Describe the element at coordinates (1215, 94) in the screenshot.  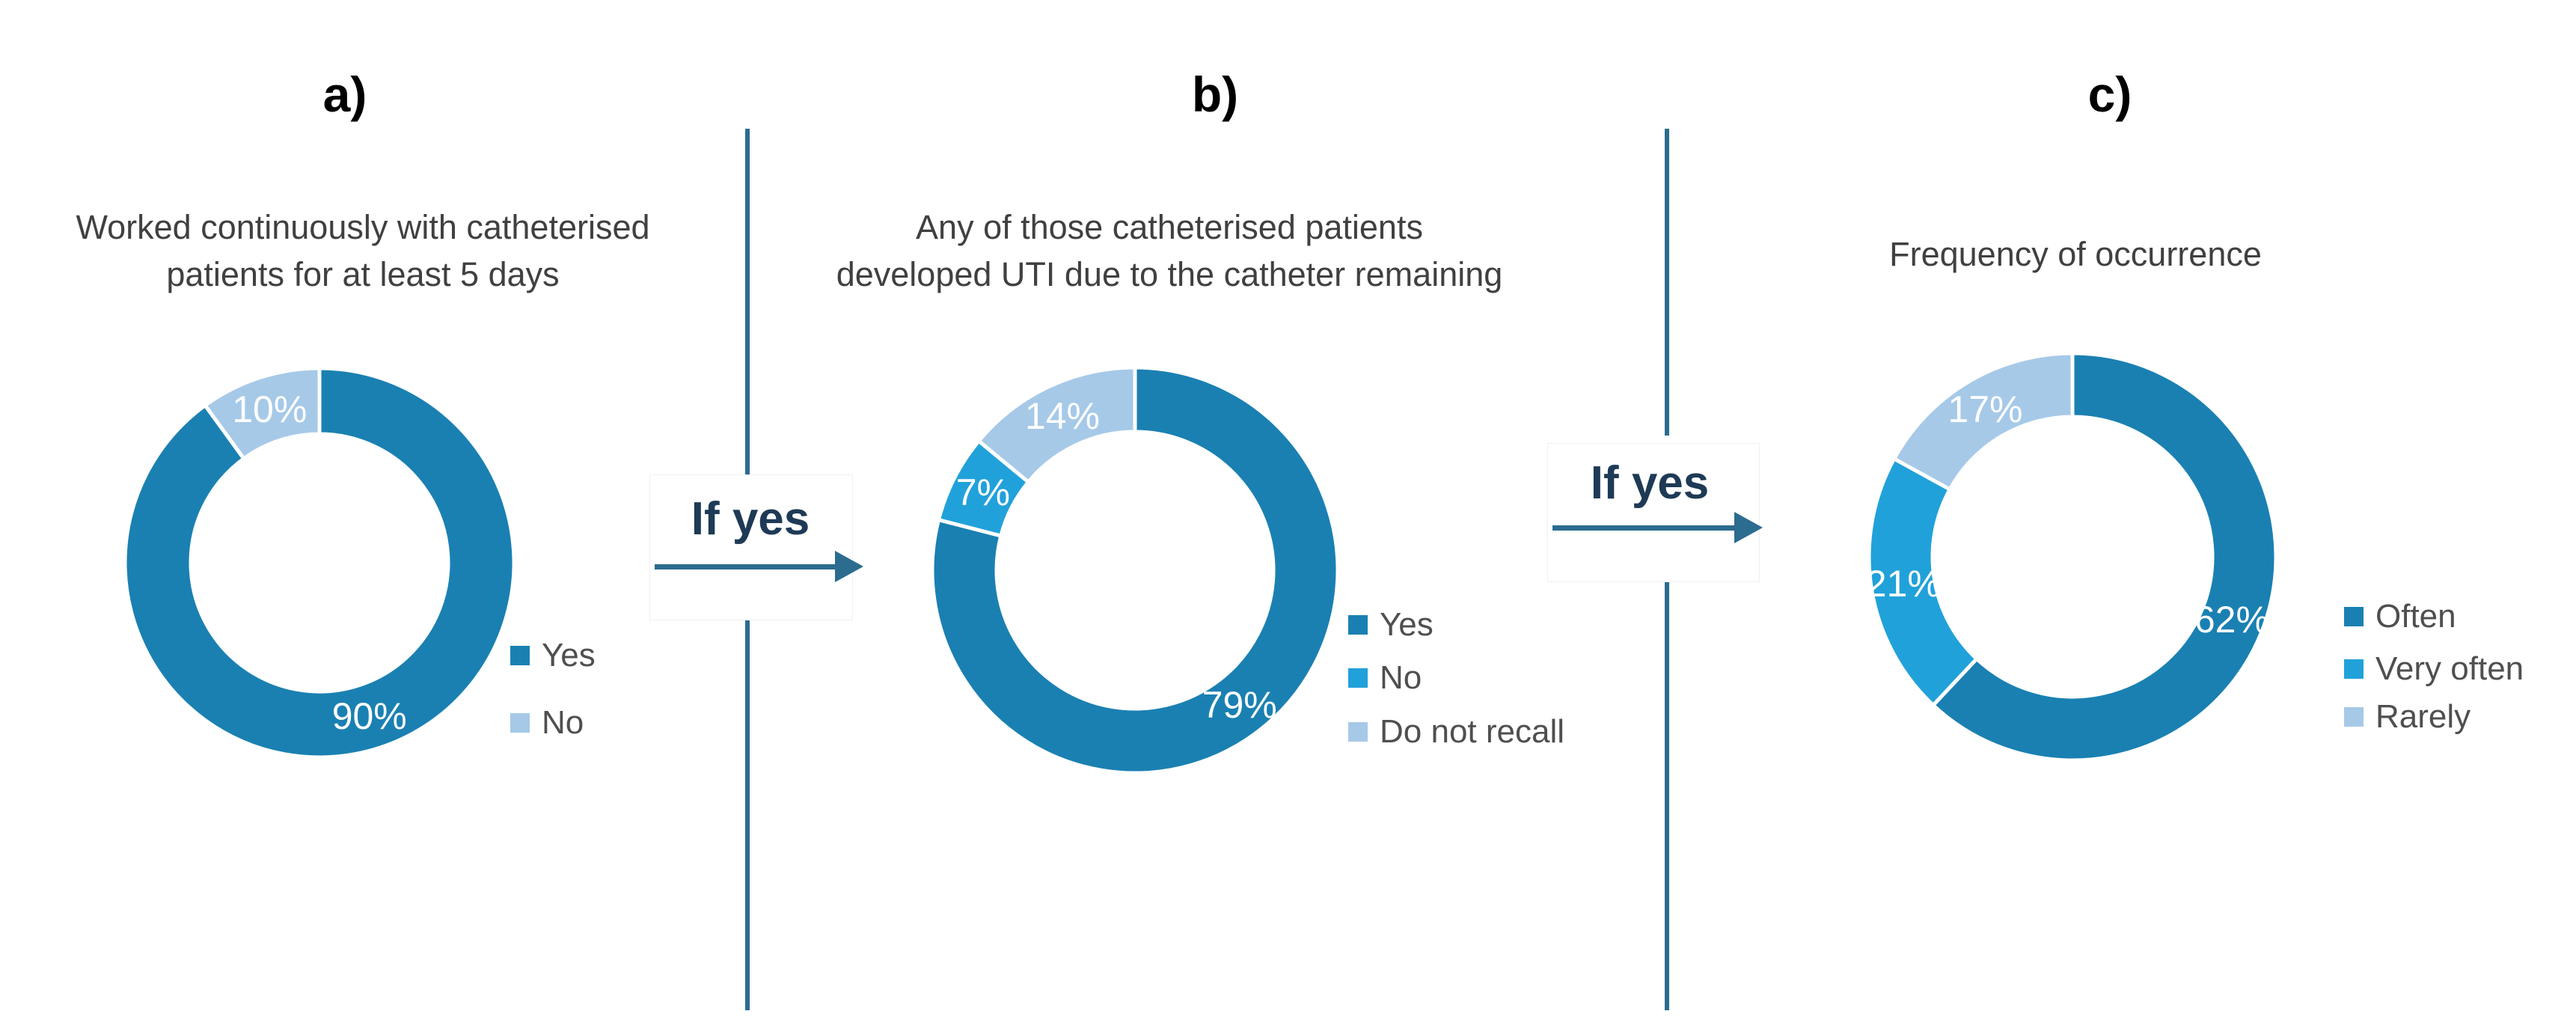
I see `panel-letter: b)` at that location.